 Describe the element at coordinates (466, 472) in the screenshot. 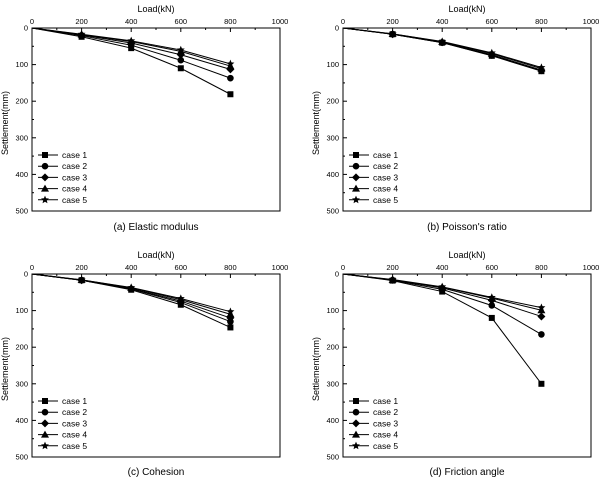

I see `panel-caption: (d) Friction angle` at that location.